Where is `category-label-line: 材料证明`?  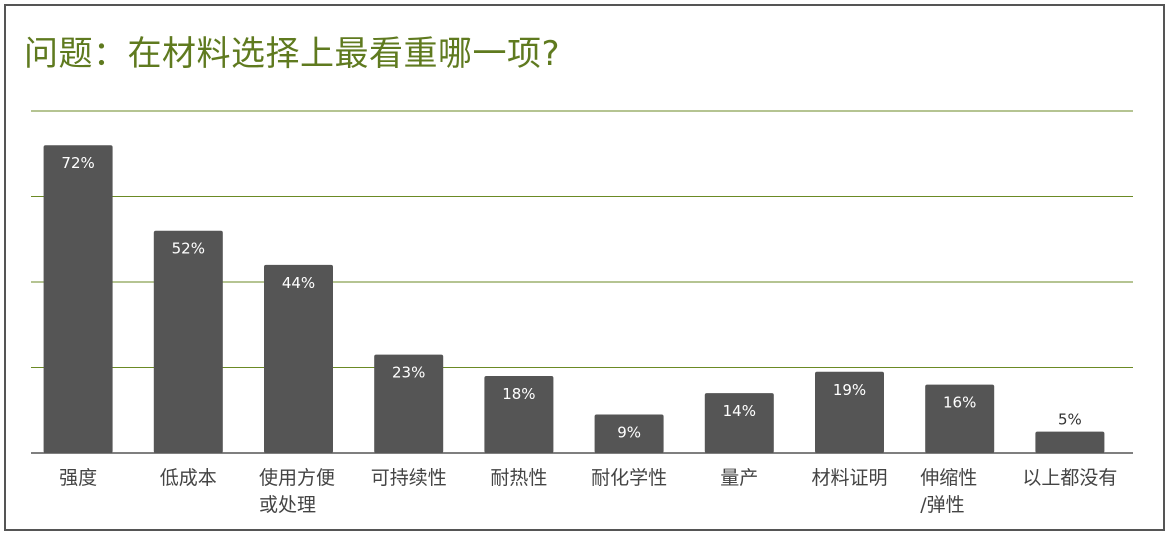
category-label-line: 材料证明 is located at coordinates (849, 478).